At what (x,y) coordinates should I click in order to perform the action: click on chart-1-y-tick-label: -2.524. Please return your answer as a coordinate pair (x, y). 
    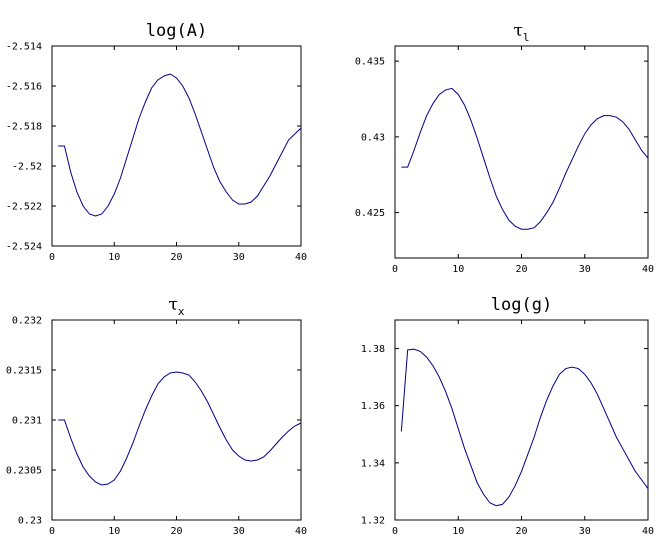
    Looking at the image, I should click on (24, 247).